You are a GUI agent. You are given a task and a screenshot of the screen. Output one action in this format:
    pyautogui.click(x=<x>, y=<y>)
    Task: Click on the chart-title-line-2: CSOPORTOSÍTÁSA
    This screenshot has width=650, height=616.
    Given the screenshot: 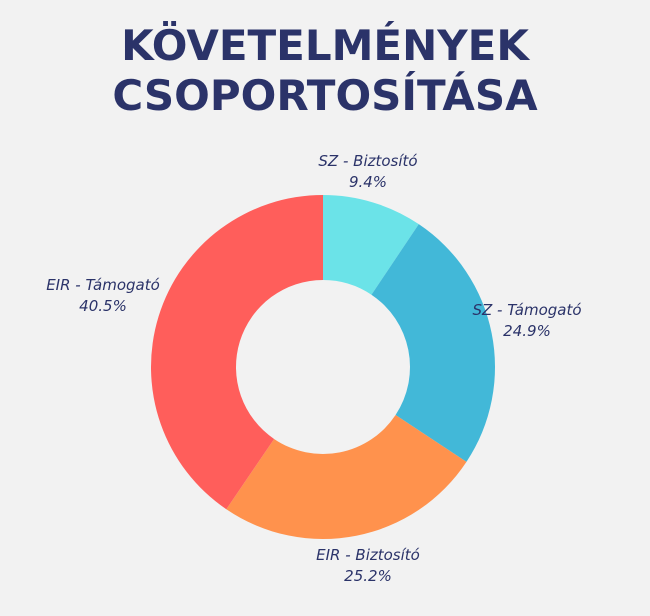 What is the action you would take?
    pyautogui.click(x=325, y=95)
    